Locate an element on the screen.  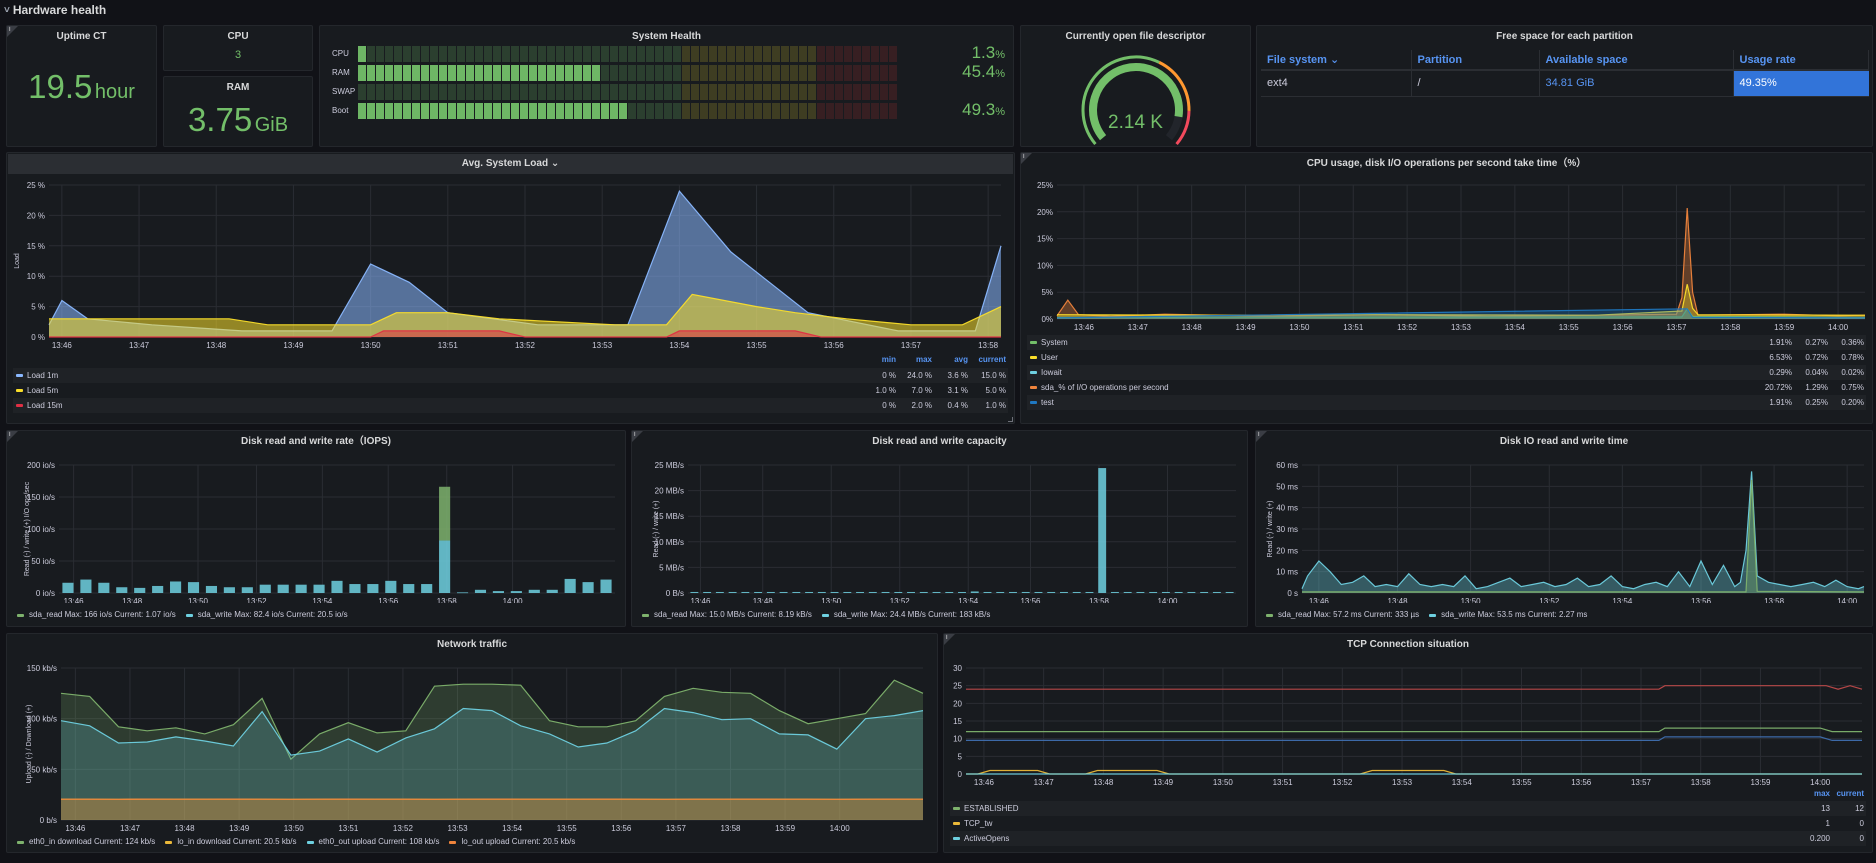
legend-item-established: ESTABLISHED 13 12 is located at coordinates (1408, 808).